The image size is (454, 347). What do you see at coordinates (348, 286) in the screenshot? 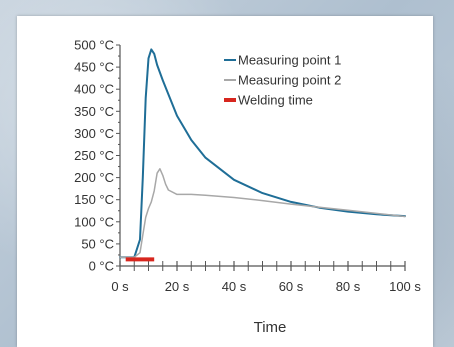
I see `x-tick-label: 80 s` at bounding box center [348, 286].